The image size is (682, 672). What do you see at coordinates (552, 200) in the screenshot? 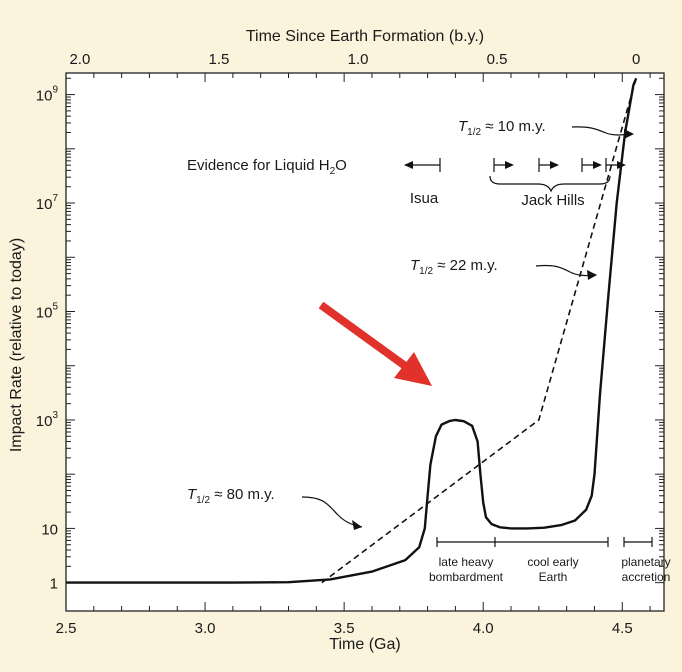
I see `jack-hills-label: Jack Hills` at bounding box center [552, 200].